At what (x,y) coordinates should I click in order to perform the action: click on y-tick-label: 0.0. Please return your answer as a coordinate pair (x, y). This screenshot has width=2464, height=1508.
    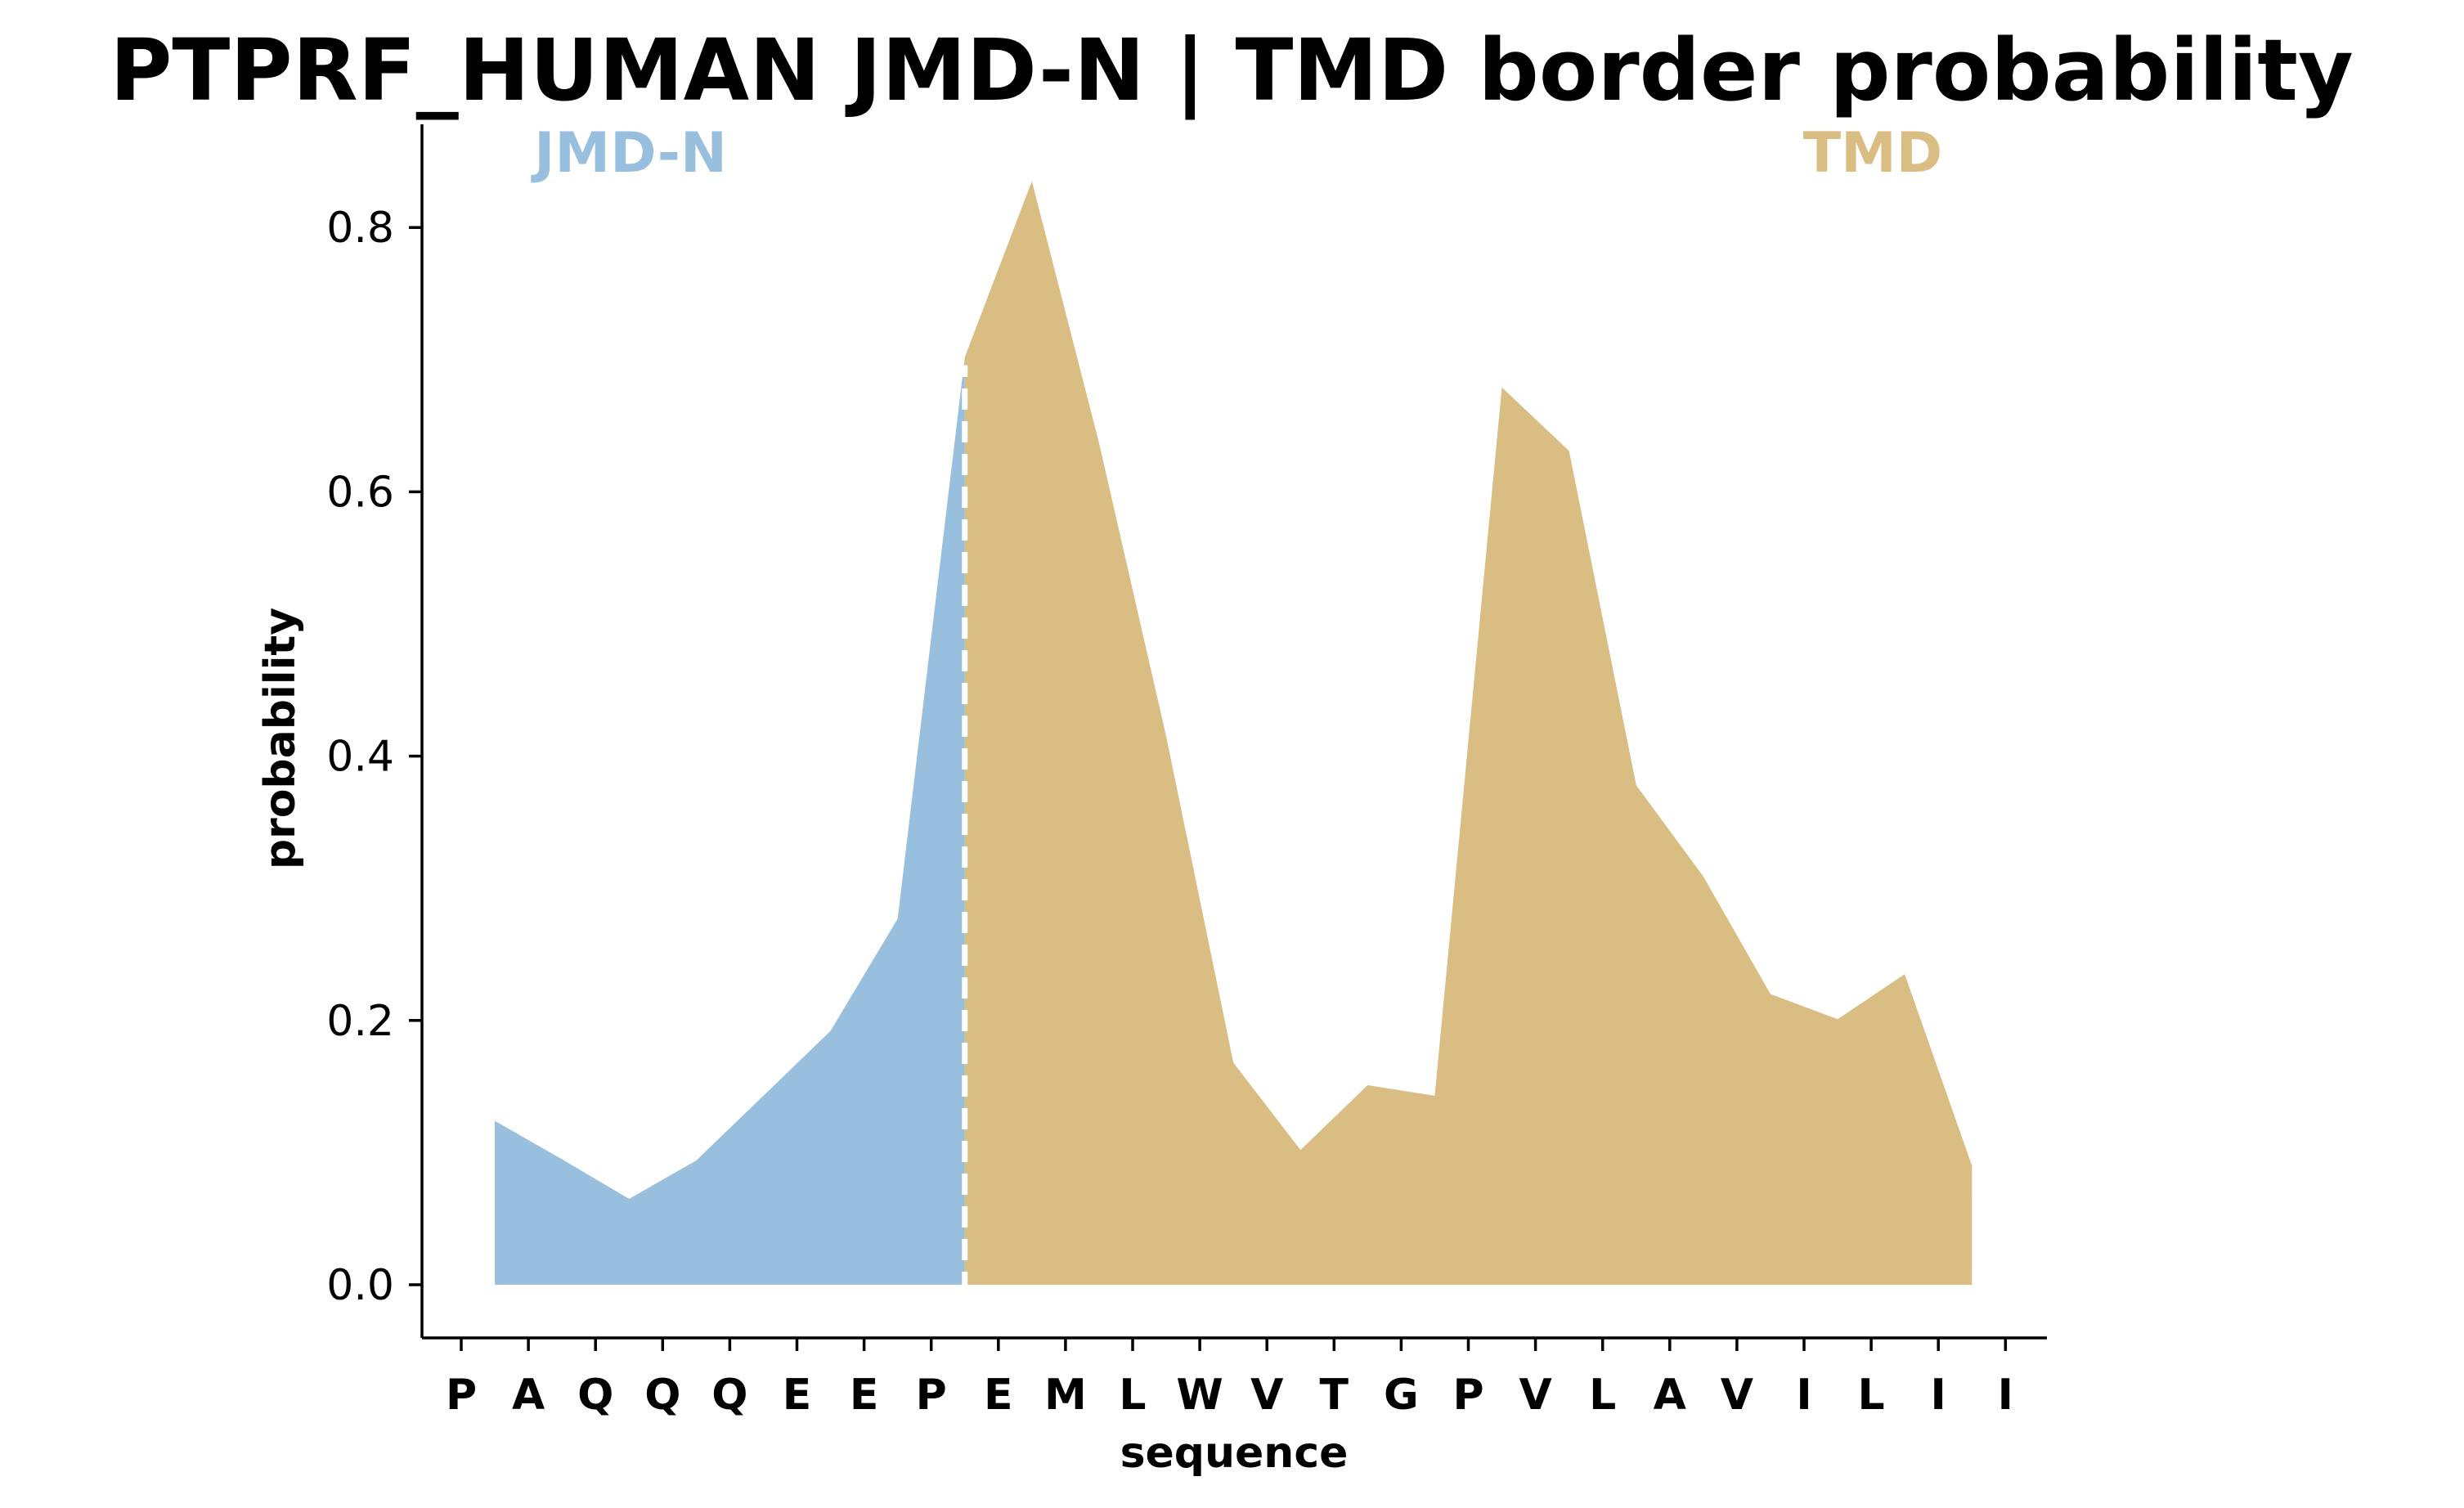
    Looking at the image, I should click on (360, 1285).